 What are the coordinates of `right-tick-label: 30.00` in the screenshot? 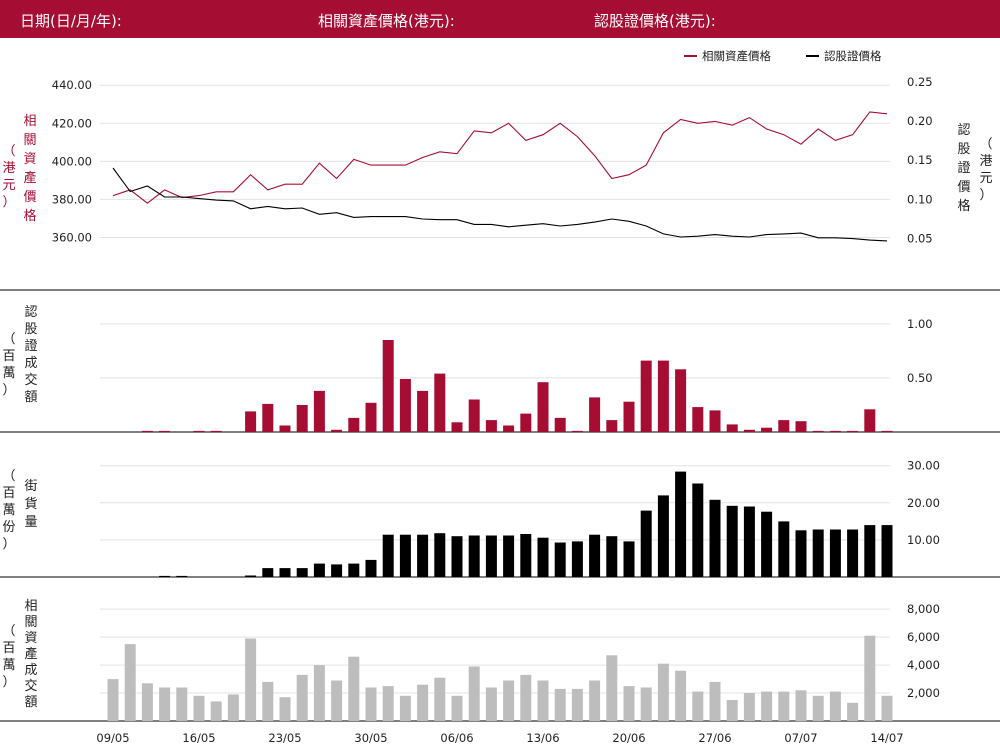 It's located at (923, 466).